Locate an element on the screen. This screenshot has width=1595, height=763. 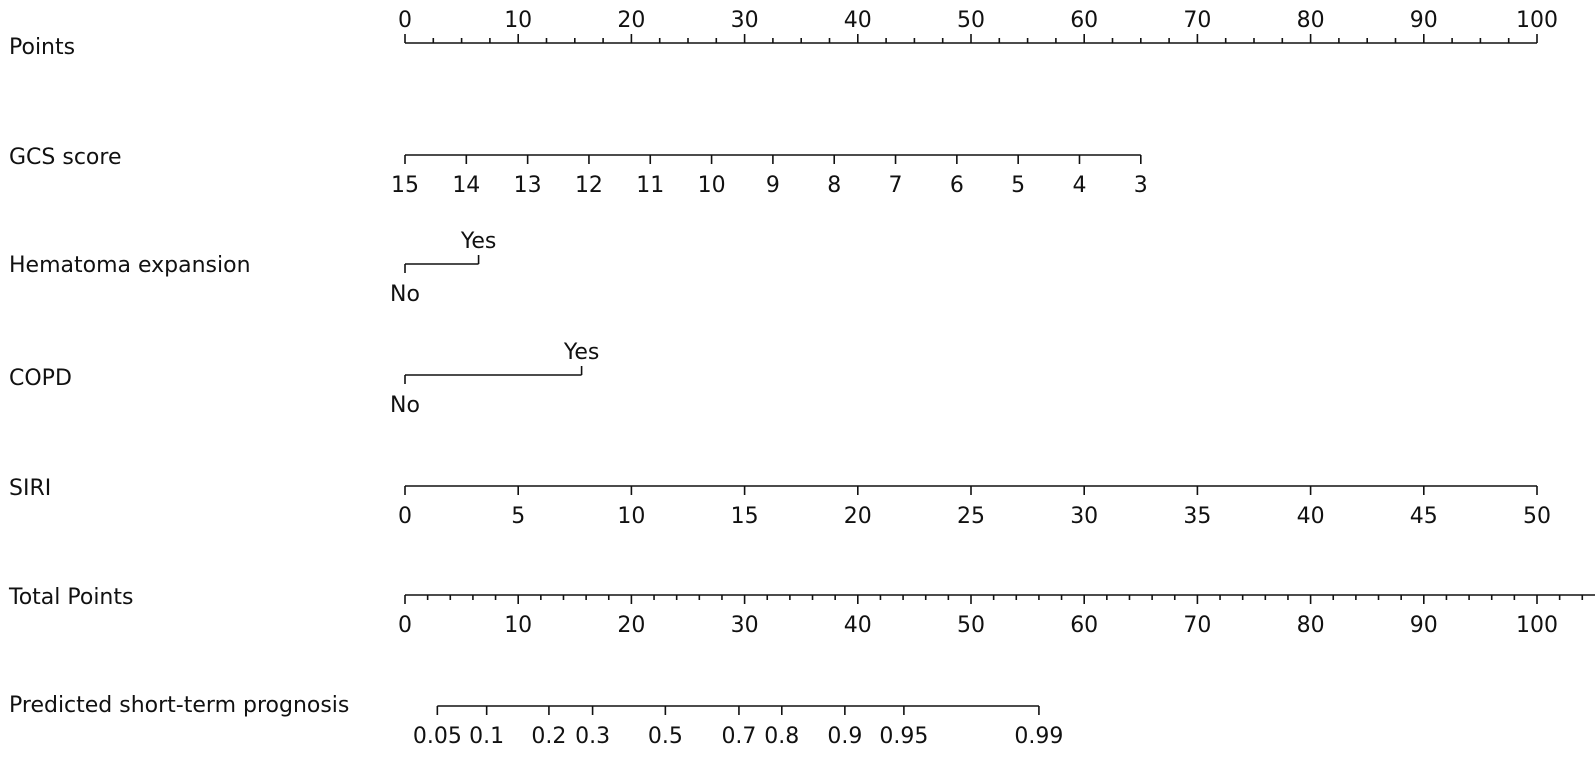
total-points-tick-label-70: 70 is located at coordinates (1197, 625).